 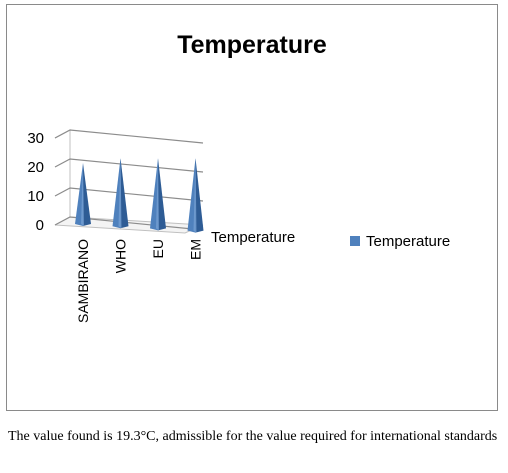 I want to click on bar-sambirano, so click(x=83, y=194).